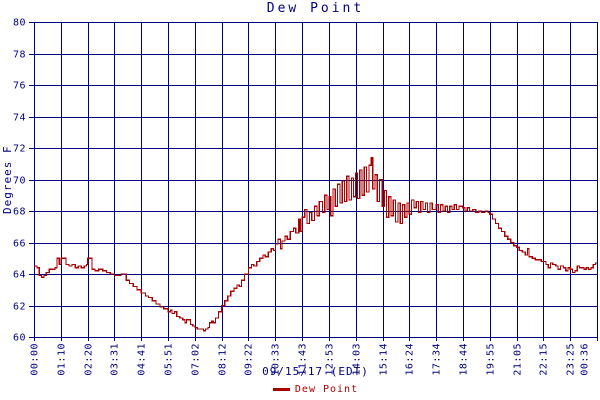 This screenshot has height=400, width=600. Describe the element at coordinates (19, 55) in the screenshot. I see `y-tick-label: 78` at that location.